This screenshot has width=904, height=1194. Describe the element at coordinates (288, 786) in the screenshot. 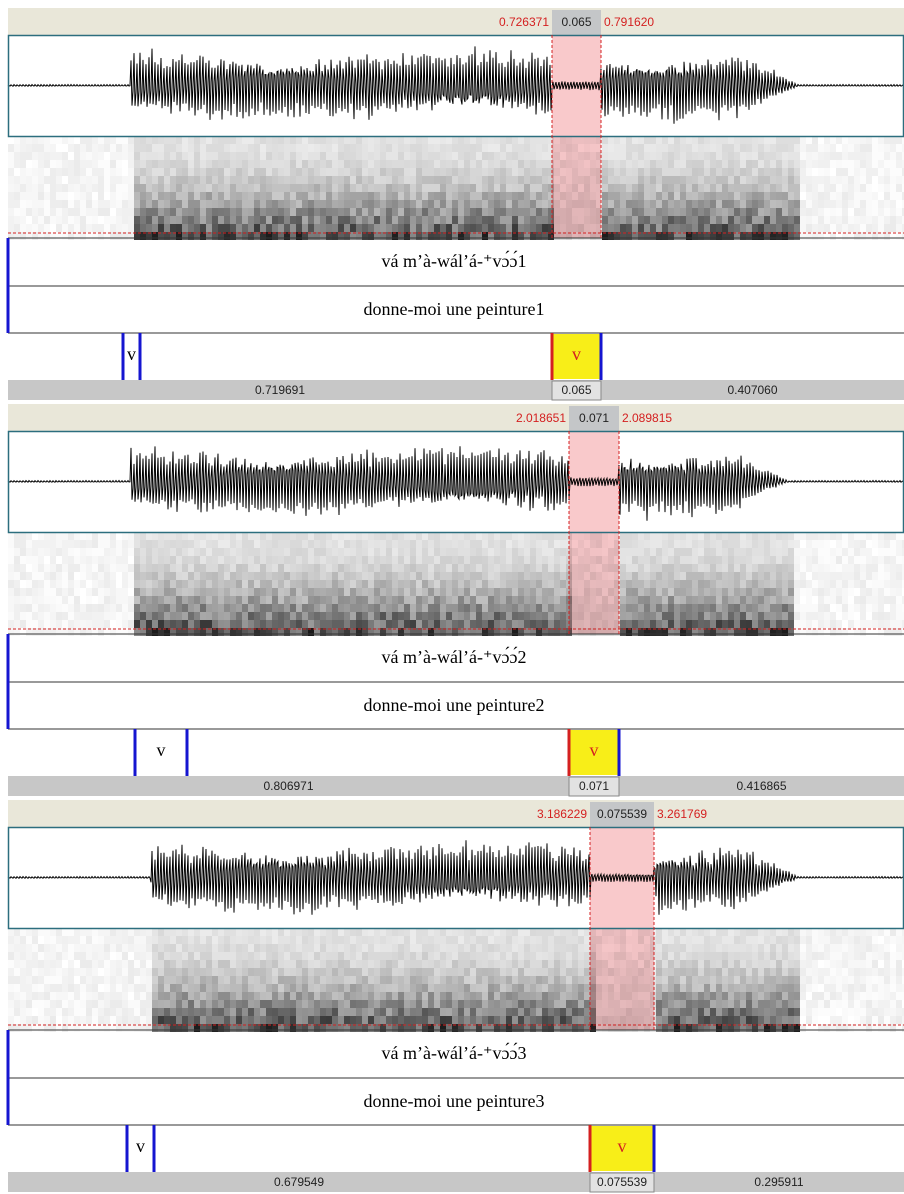

I see `duration-left: 0.806971` at that location.